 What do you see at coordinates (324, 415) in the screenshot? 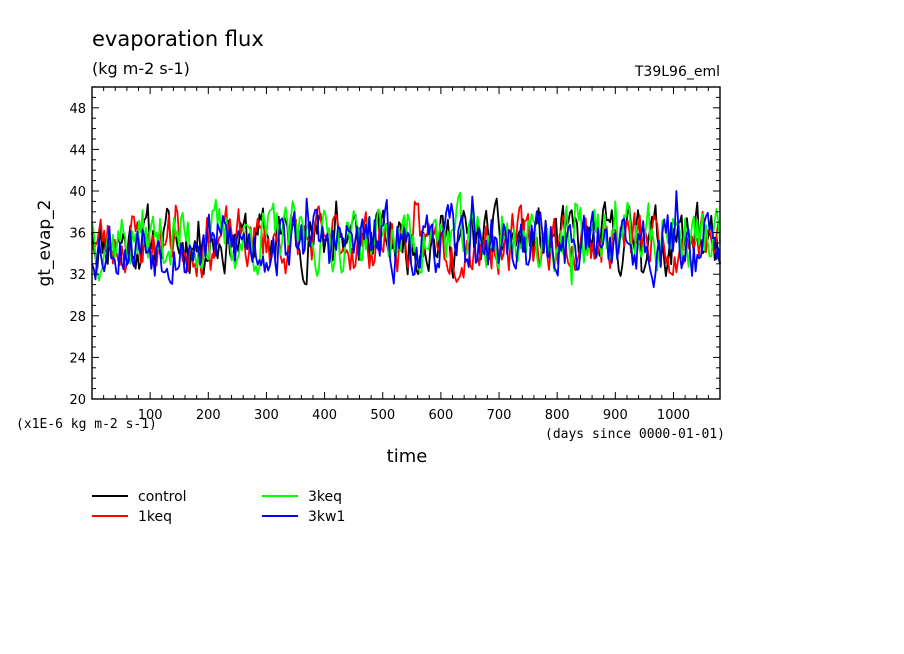
I see `x-tick-label: 400` at bounding box center [324, 415].